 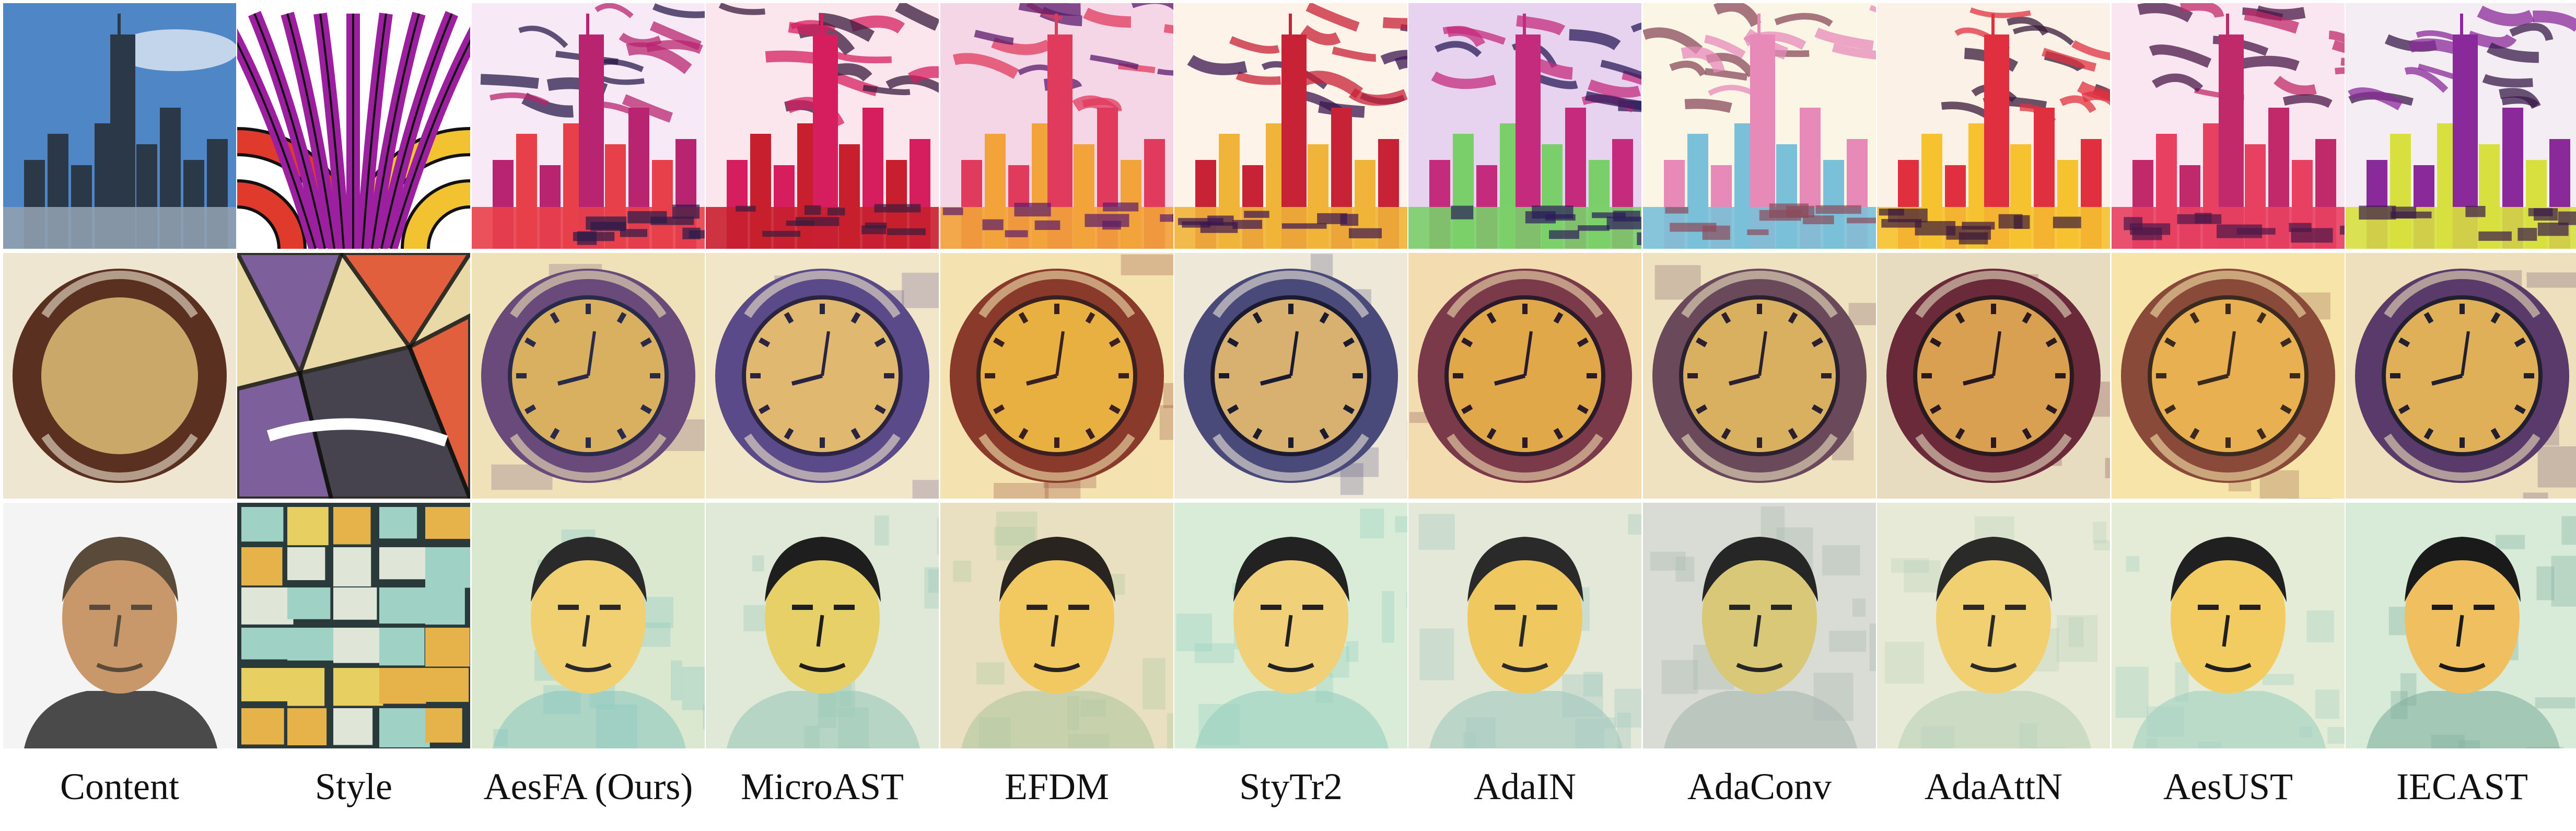 What do you see at coordinates (2228, 786) in the screenshot?
I see `column-label-9: AesUST` at bounding box center [2228, 786].